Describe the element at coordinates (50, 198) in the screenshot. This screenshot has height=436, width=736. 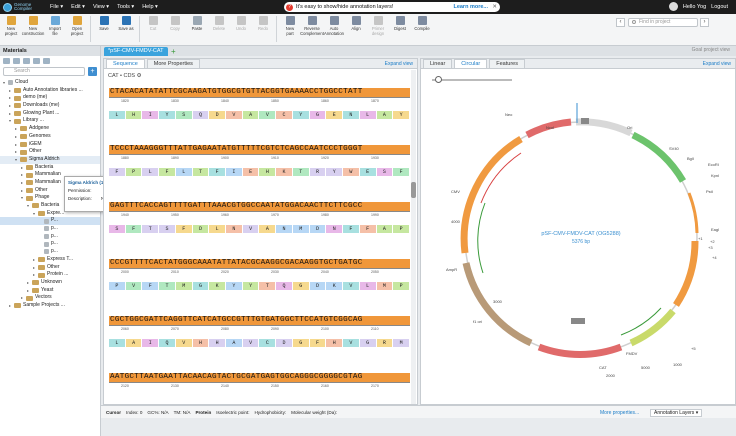
I see `tree-item: ▾ Phage` at that location.